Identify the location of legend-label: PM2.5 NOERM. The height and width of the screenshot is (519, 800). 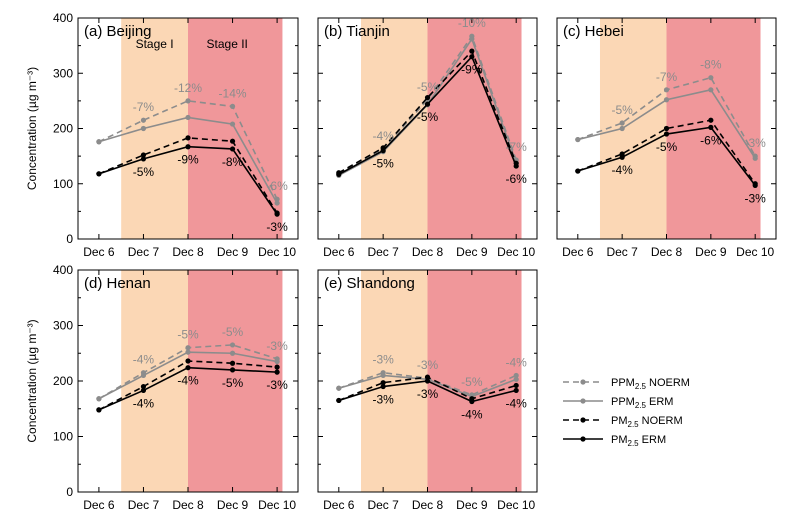
(647, 422).